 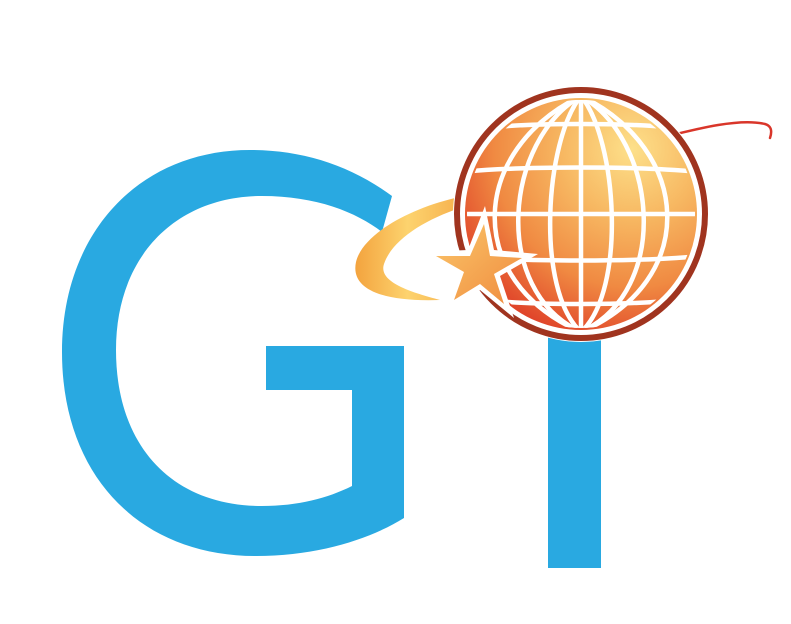 What do you see at coordinates (581, 214) in the screenshot?
I see `globe-icon` at bounding box center [581, 214].